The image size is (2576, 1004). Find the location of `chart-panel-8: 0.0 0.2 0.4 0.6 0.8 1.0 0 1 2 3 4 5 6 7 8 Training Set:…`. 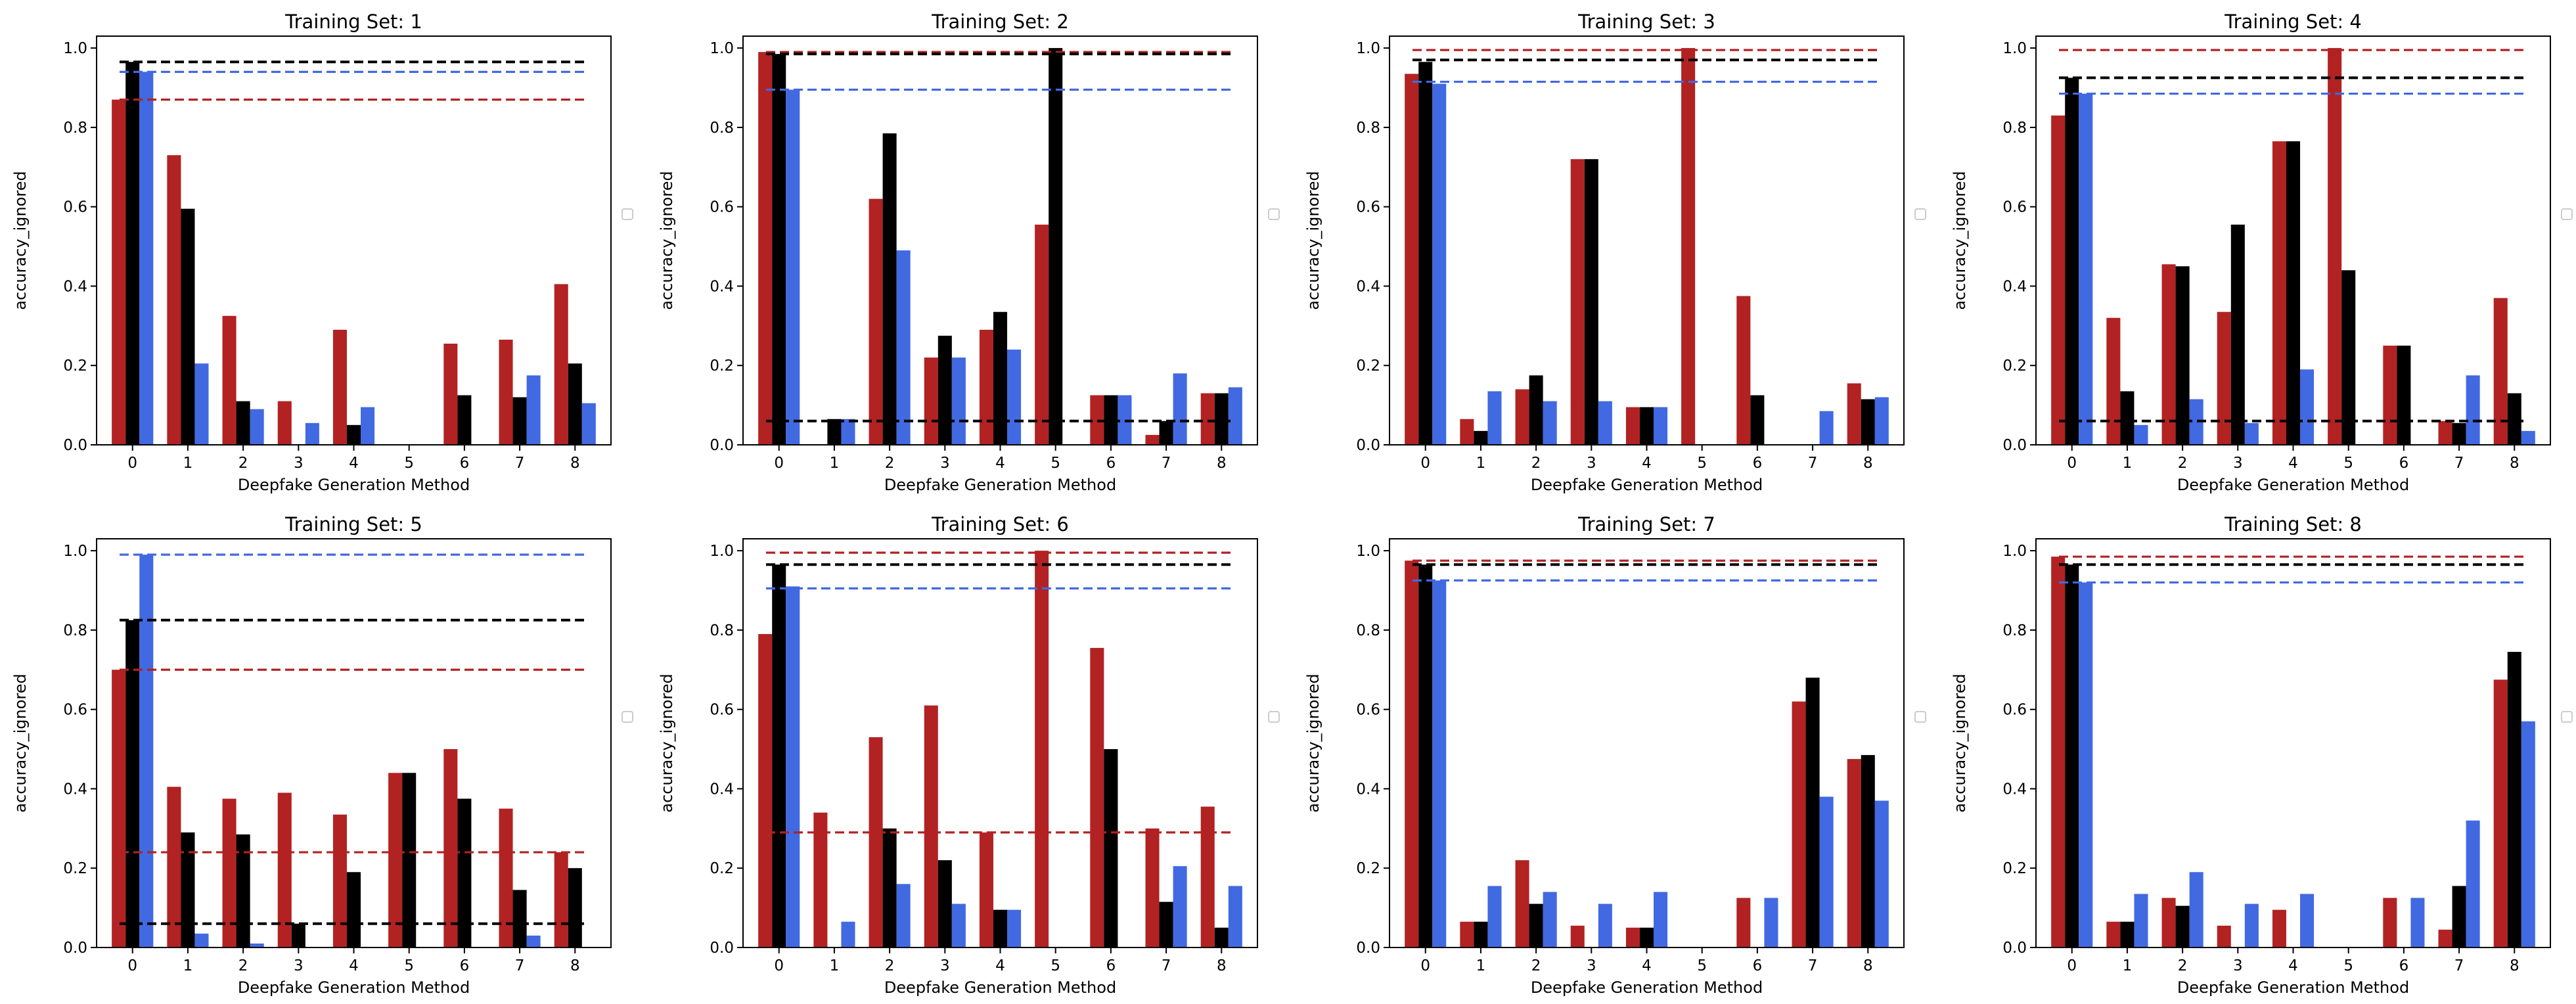

chart-panel-8: 0.0 0.2 0.4 0.6 0.8 1.0 0 1 2 3 4 5 6 7 8 Training Set:… is located at coordinates (2262, 755).